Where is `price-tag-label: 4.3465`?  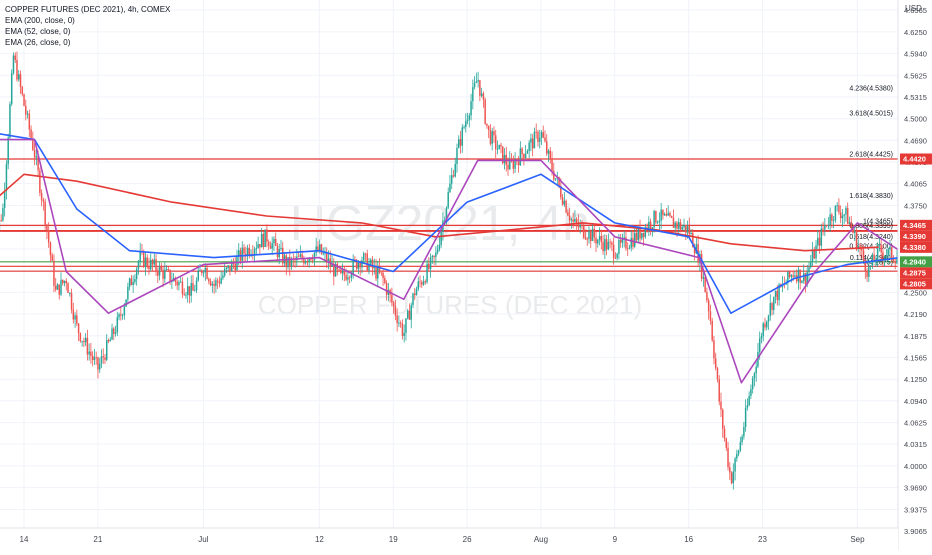 price-tag-label: 4.3465 is located at coordinates (914, 225).